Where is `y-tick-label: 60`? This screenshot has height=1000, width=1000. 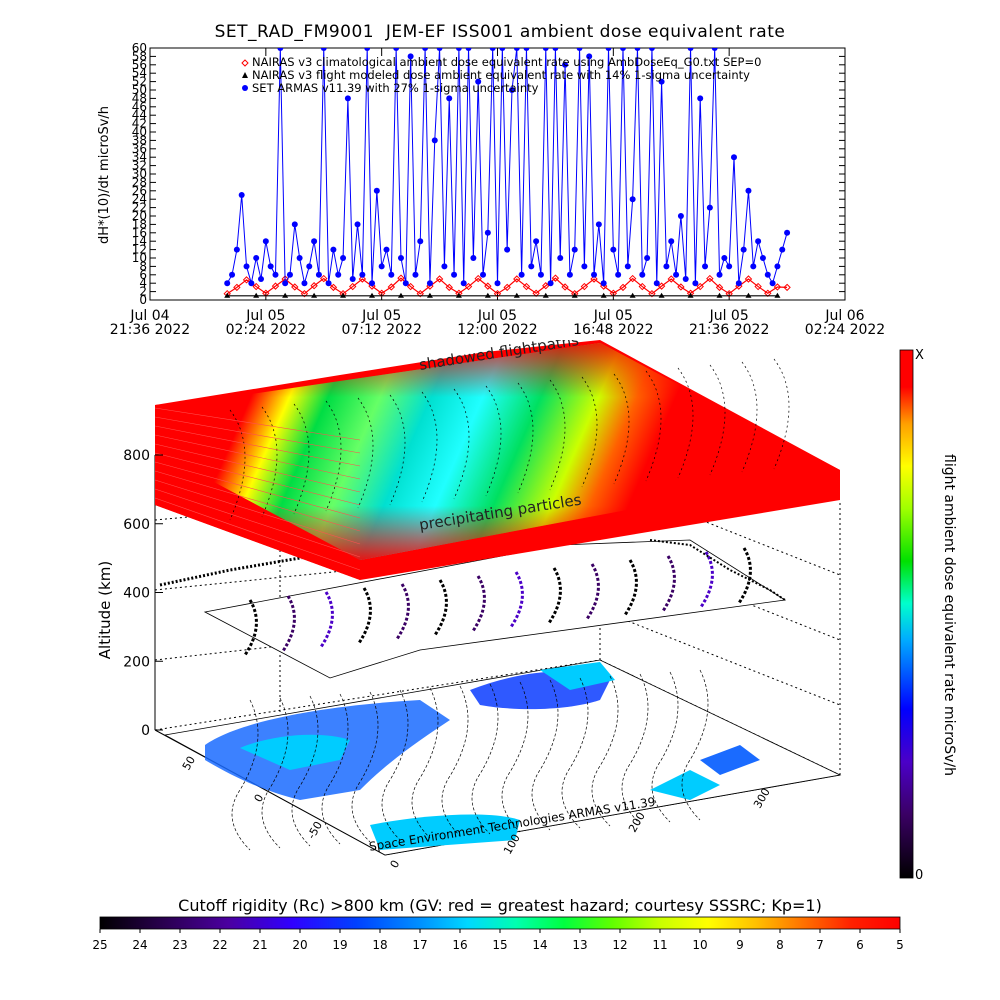 y-tick-label: 60 is located at coordinates (139, 48).